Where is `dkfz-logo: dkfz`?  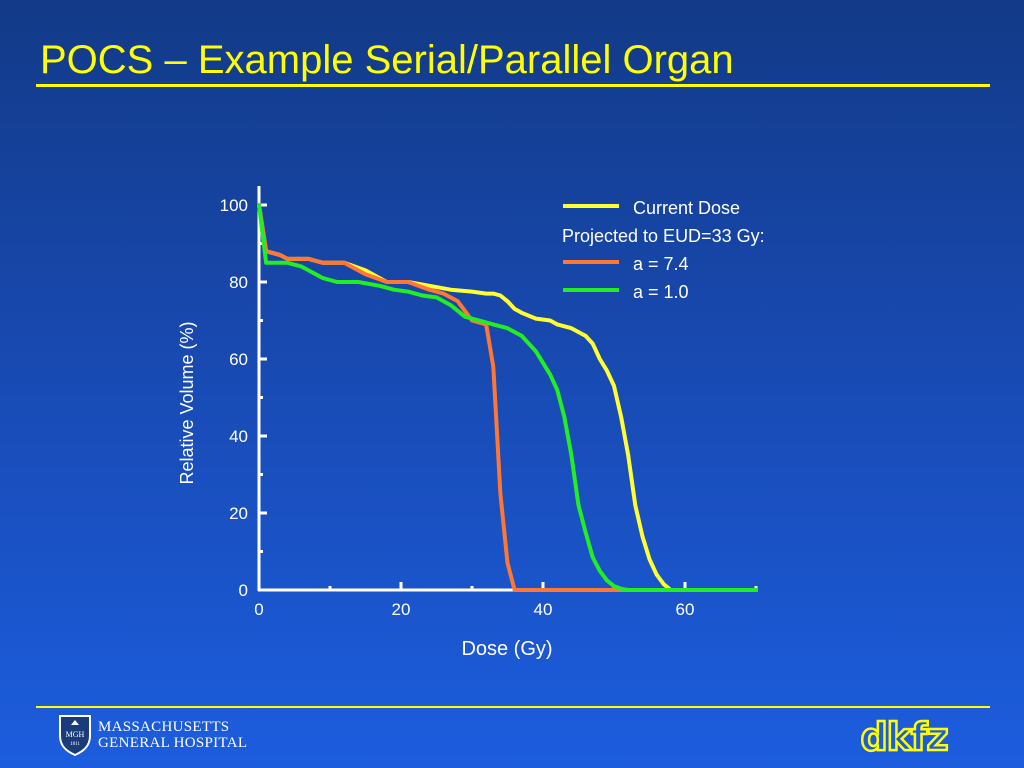 dkfz-logo: dkfz is located at coordinates (904, 737).